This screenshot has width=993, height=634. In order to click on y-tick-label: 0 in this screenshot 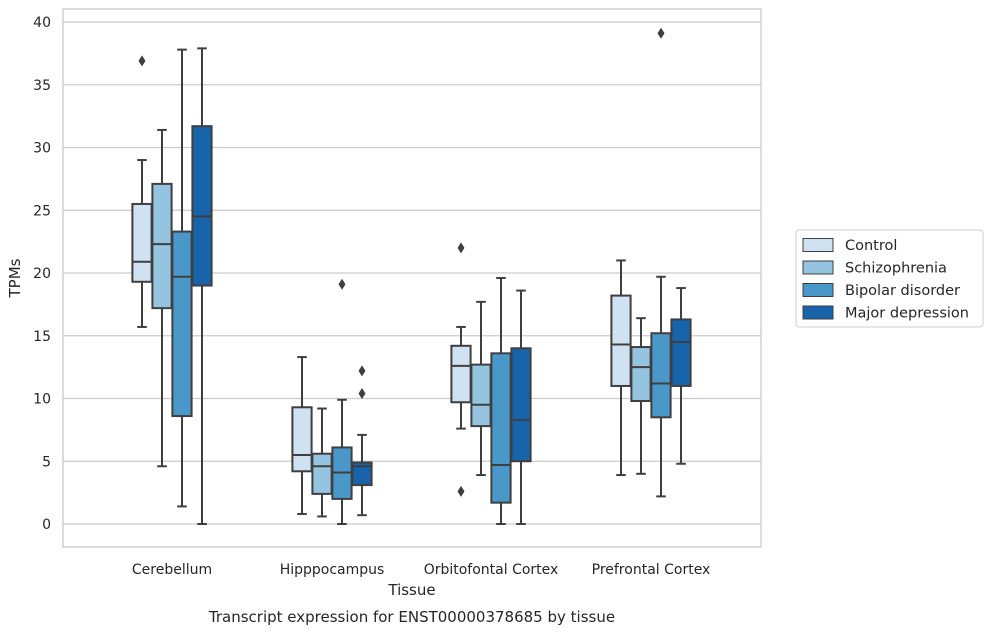, I will do `click(46, 525)`.